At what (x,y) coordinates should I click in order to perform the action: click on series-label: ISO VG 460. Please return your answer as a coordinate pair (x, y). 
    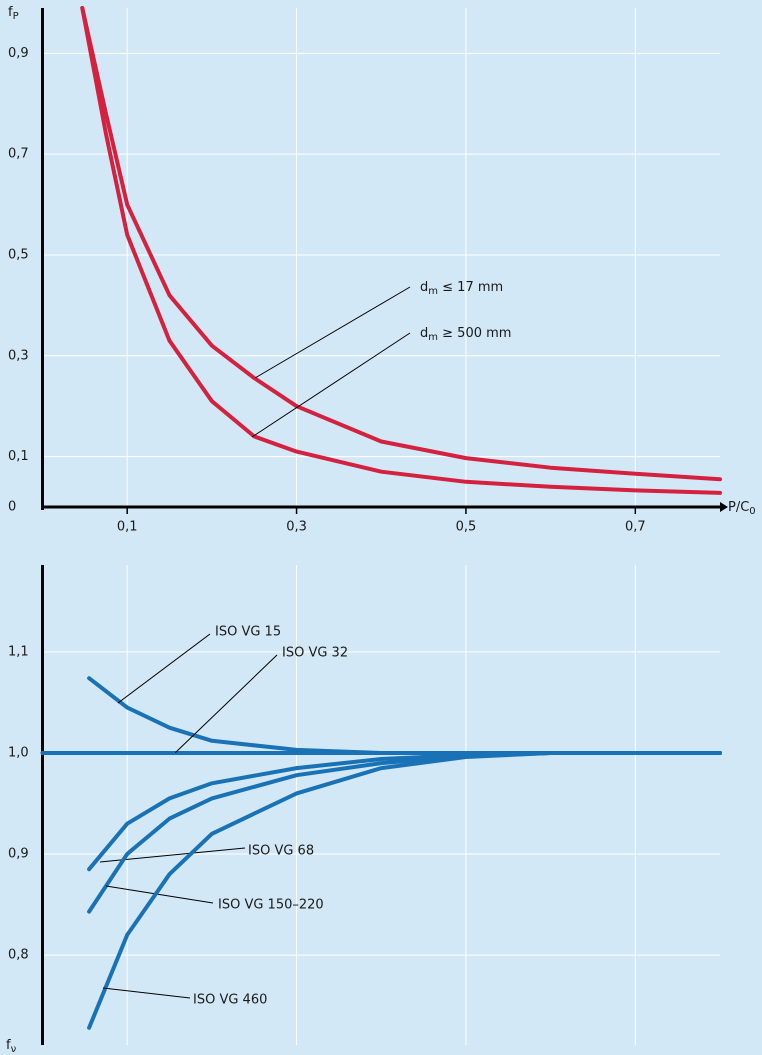
    Looking at the image, I should click on (230, 1000).